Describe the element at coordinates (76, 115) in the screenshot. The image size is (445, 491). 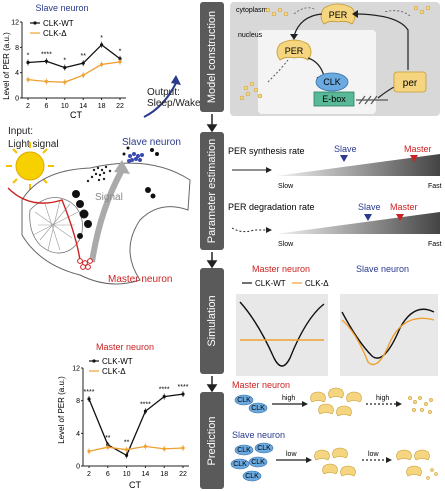
I see `slave-chart-xlabel: CT` at that location.